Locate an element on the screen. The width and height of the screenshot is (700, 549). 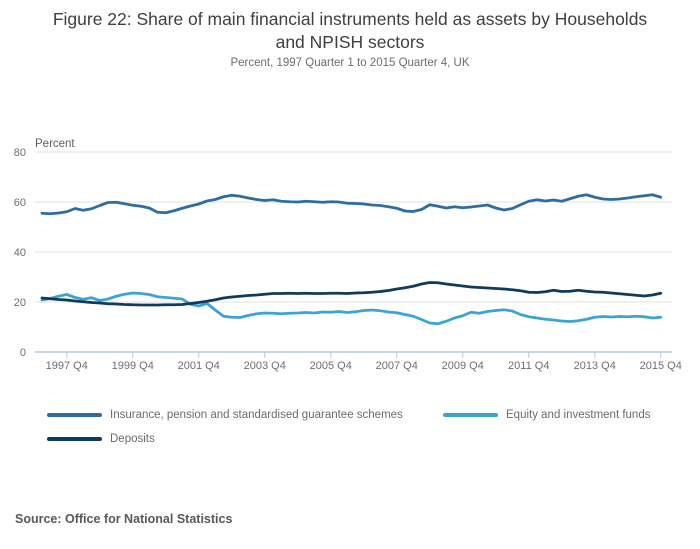
legend-item: Equity and investment funds is located at coordinates (546, 415).